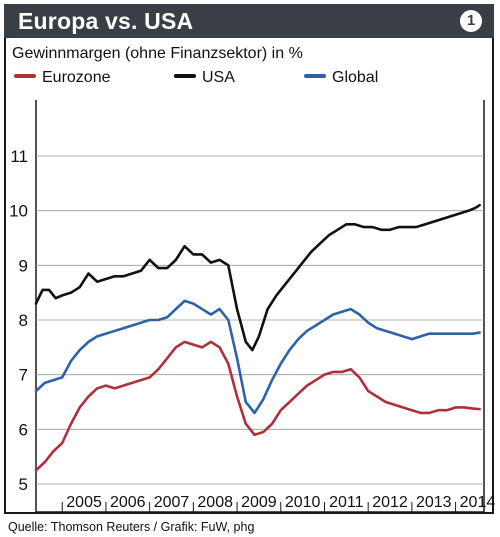  I want to click on x-tick-label-2008: 2008, so click(215, 502).